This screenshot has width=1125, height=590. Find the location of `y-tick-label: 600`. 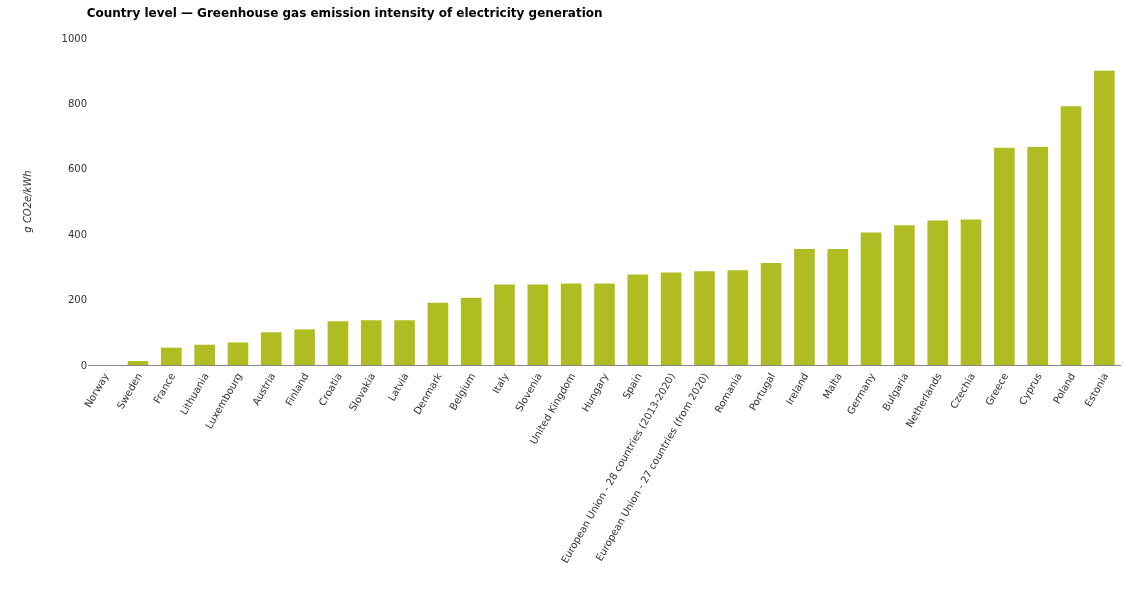

y-tick-label: 600 is located at coordinates (77, 169).